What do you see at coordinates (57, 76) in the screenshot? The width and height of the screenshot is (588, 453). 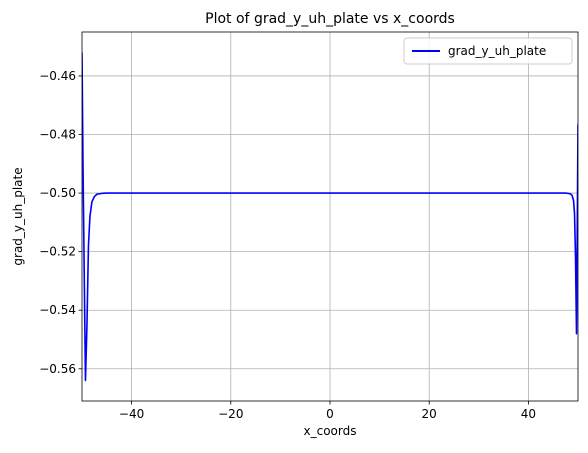 I see `y-tick-label: −0.46` at bounding box center [57, 76].